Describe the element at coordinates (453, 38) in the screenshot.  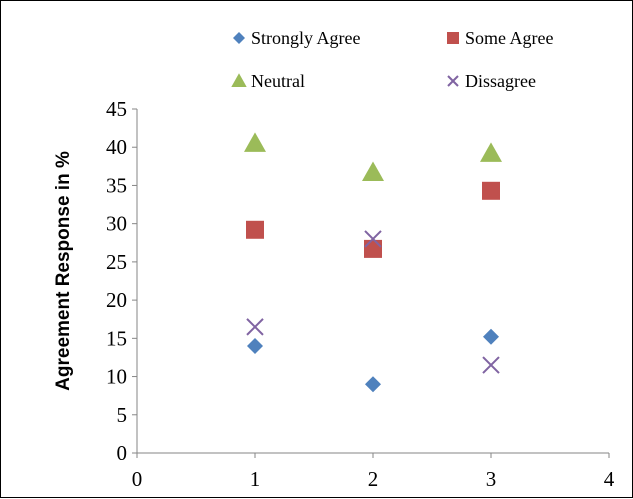
I see `legend-marker-square` at that location.